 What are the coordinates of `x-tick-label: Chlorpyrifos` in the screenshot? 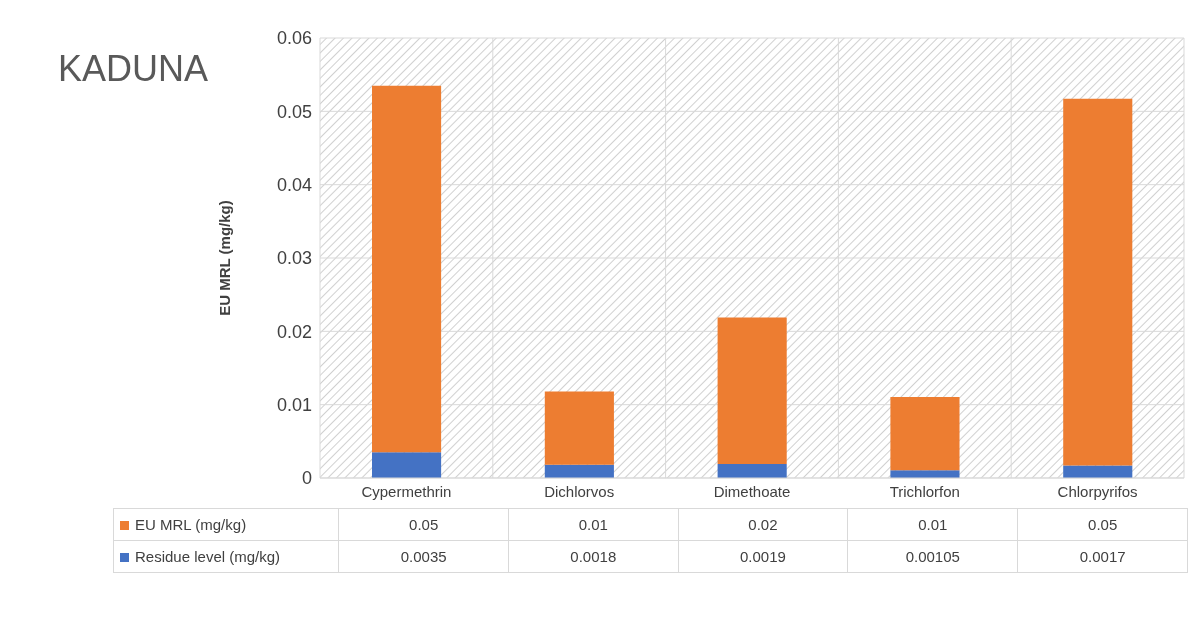 It's located at (1097, 491).